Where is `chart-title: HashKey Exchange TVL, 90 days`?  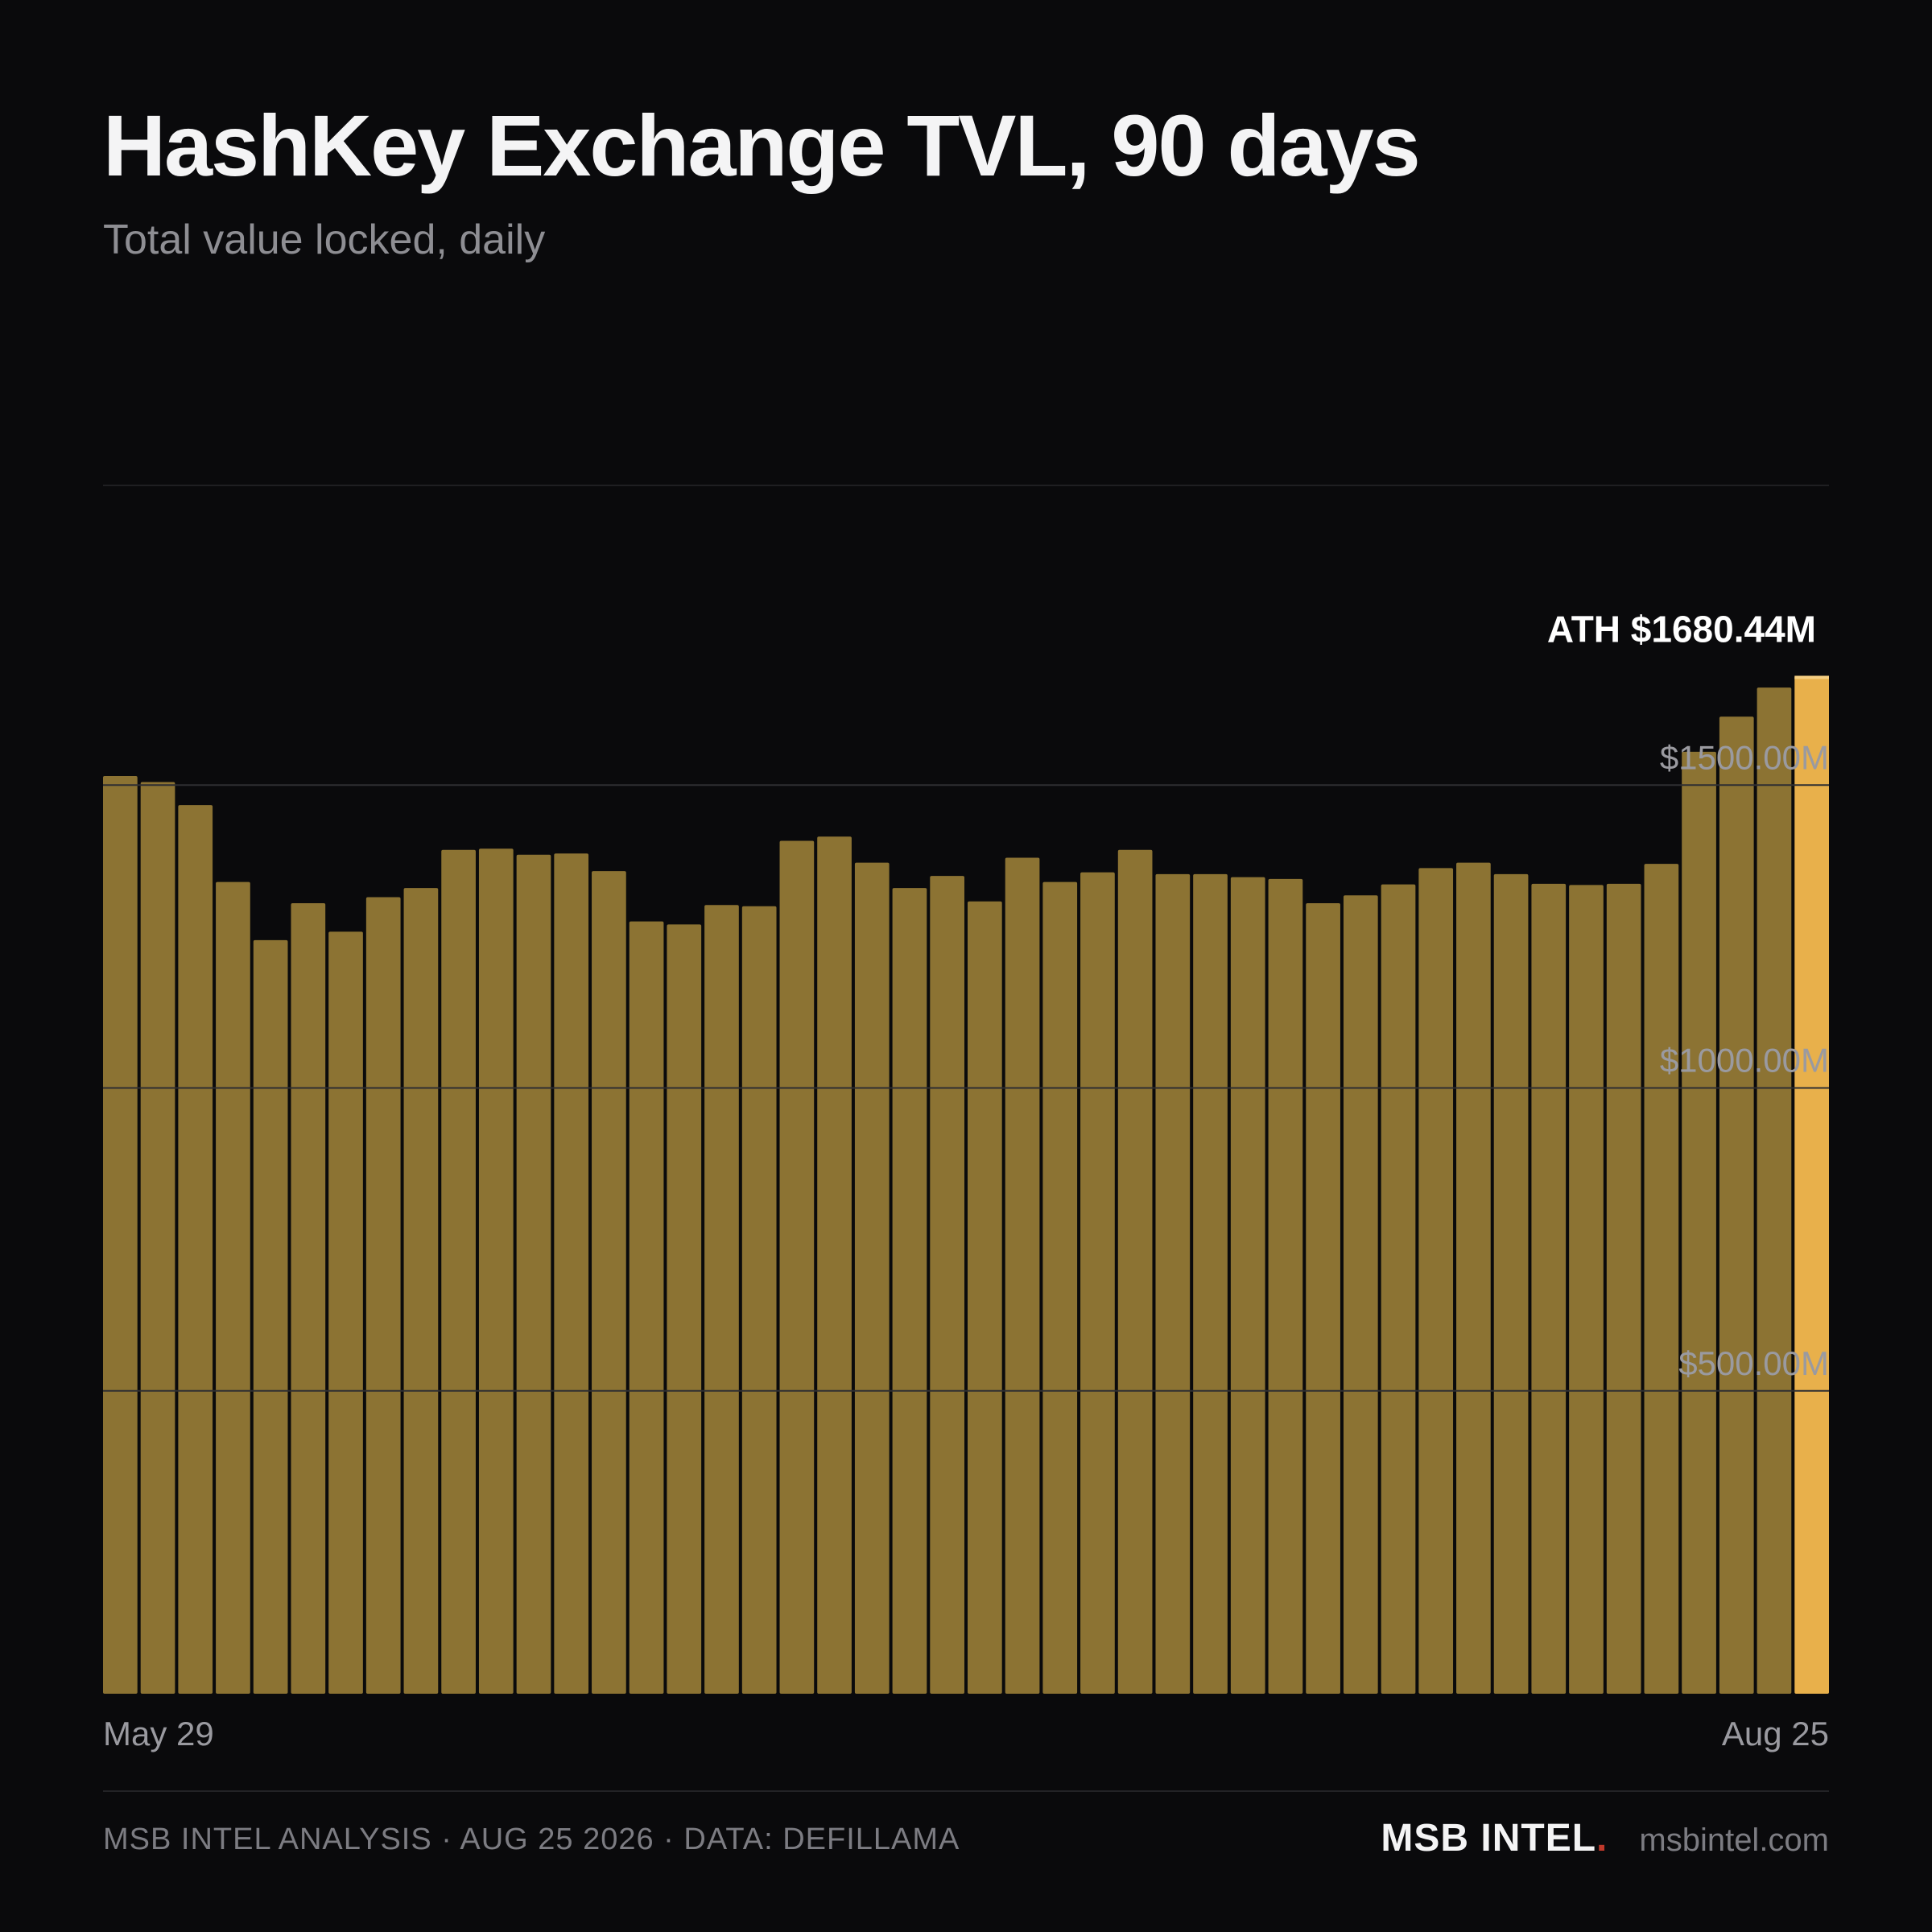
chart-title: HashKey Exchange TVL, 90 days is located at coordinates (762, 145).